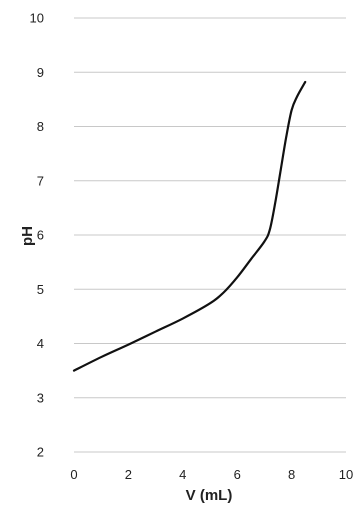 The height and width of the screenshot is (514, 362). I want to click on x-tick-label-8: 8, so click(291, 474).